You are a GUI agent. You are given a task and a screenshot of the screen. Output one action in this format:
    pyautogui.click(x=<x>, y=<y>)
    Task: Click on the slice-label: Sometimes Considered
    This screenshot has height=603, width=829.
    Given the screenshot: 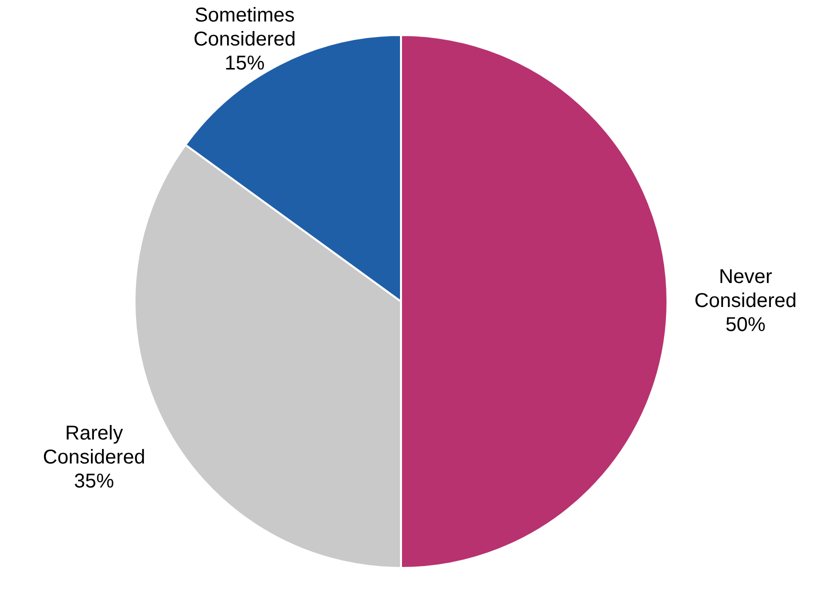 What is the action you would take?
    pyautogui.click(x=244, y=27)
    